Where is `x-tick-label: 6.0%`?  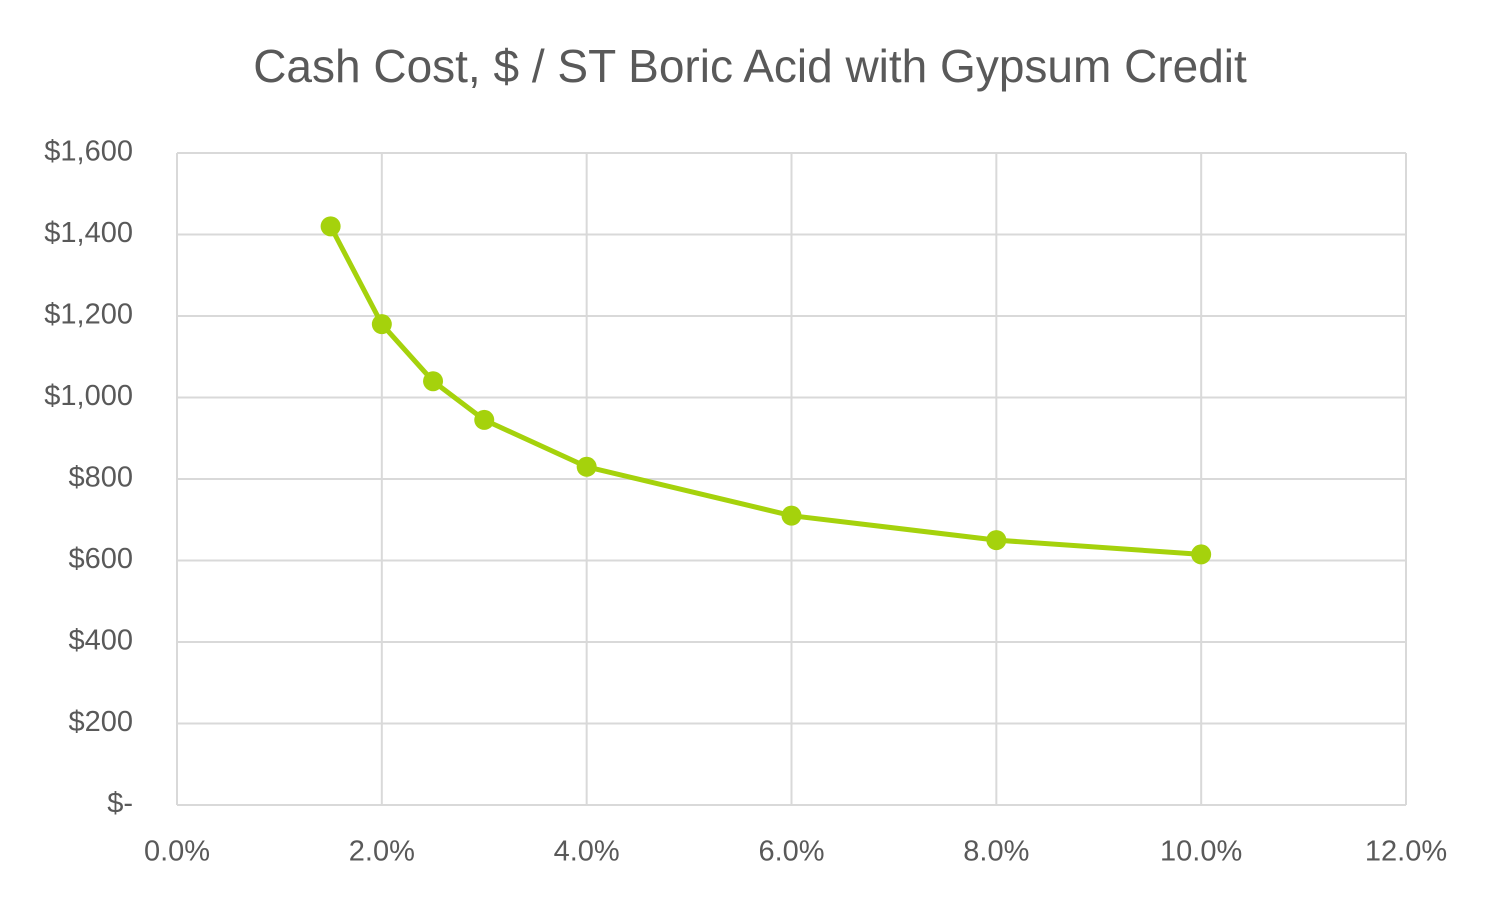 x-tick-label: 6.0% is located at coordinates (791, 852).